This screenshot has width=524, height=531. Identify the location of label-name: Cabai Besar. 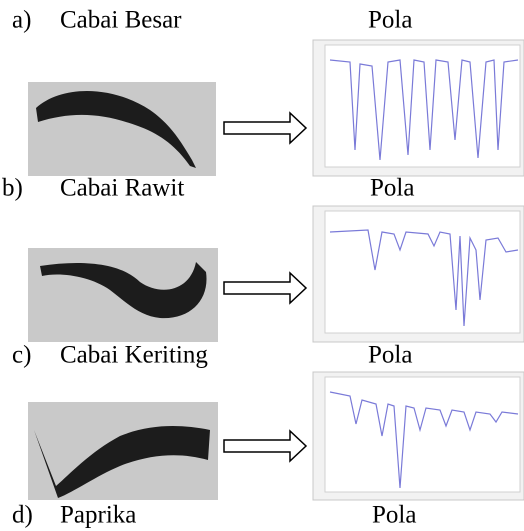
(121, 20).